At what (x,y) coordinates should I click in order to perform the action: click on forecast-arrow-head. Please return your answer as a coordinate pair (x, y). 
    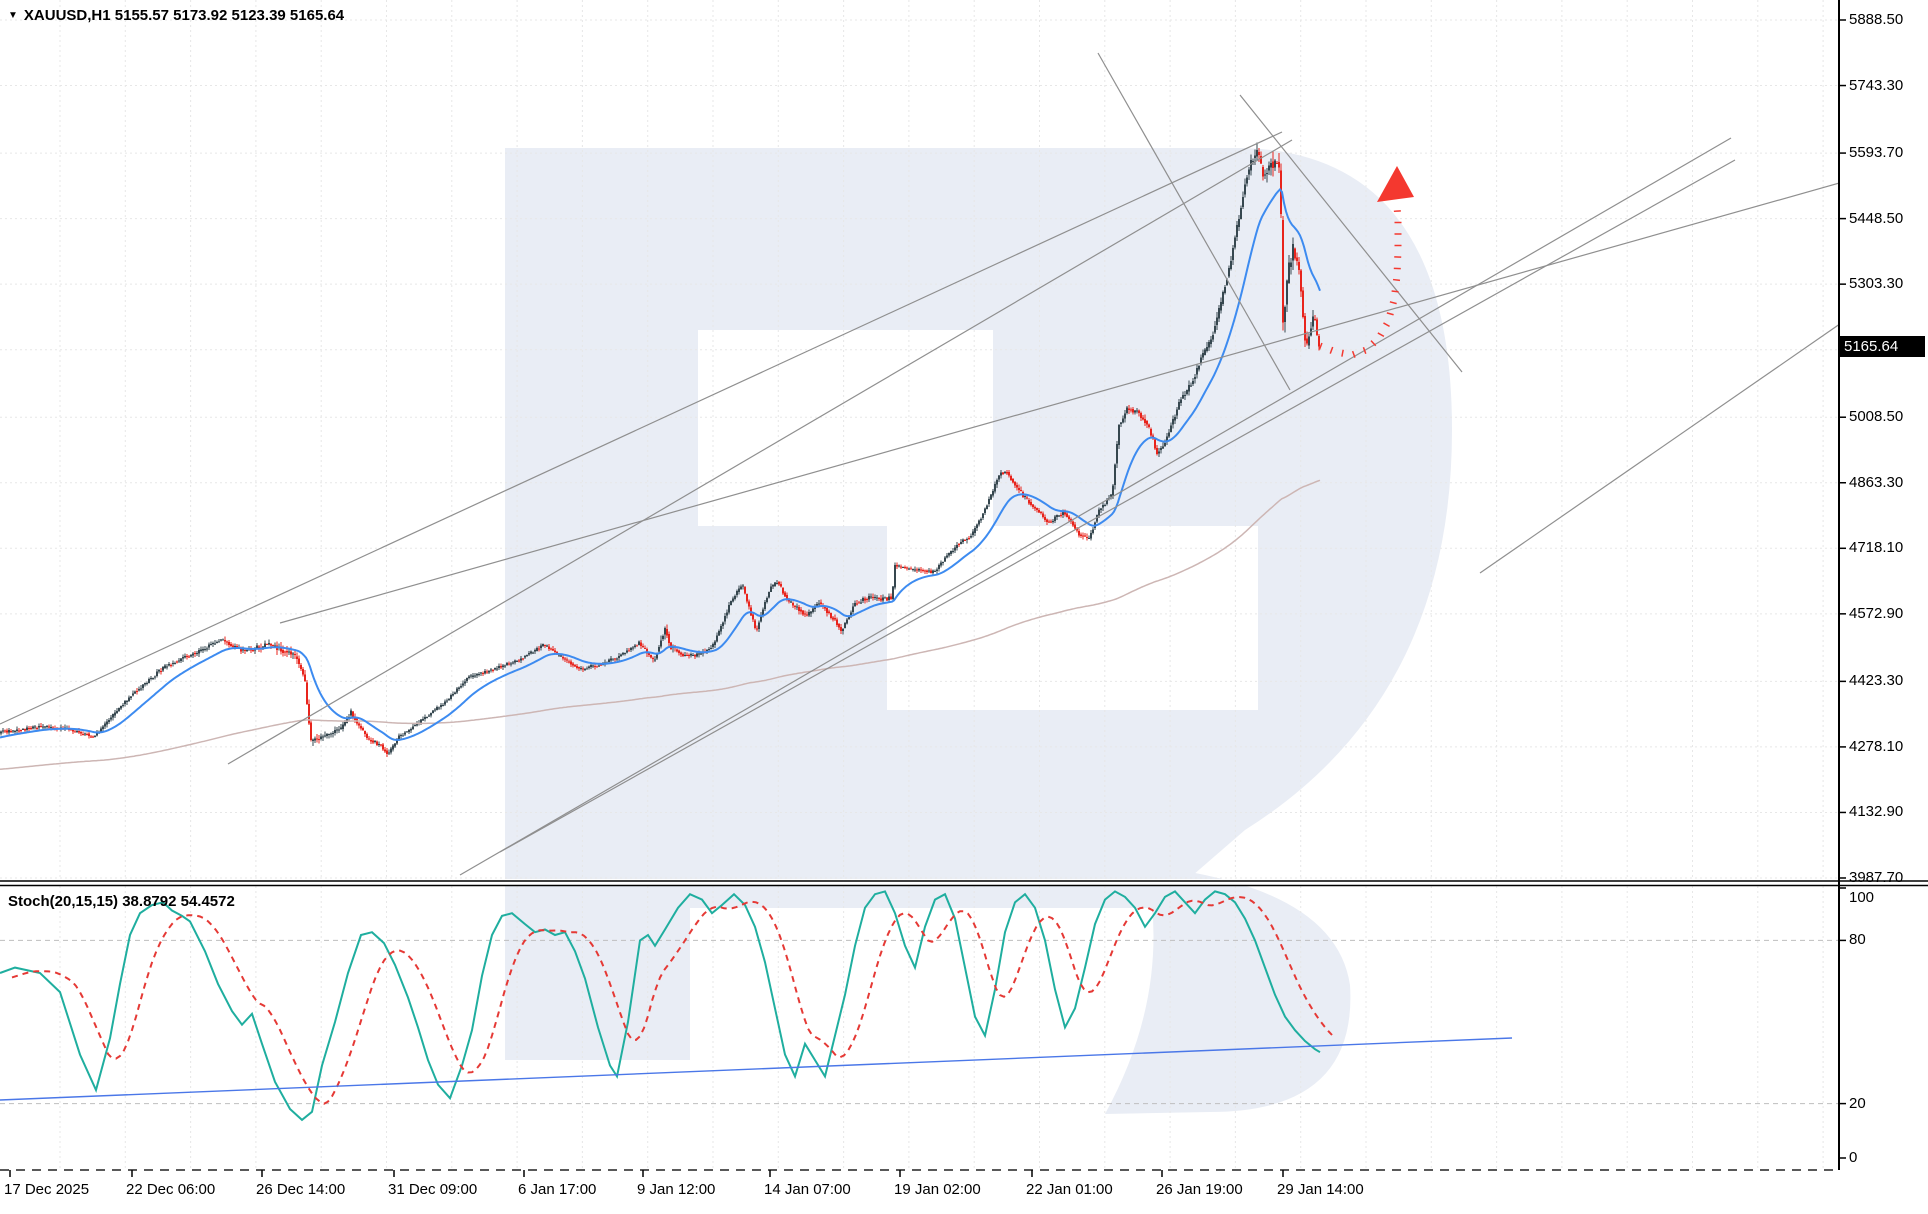
    Looking at the image, I should click on (1395, 184).